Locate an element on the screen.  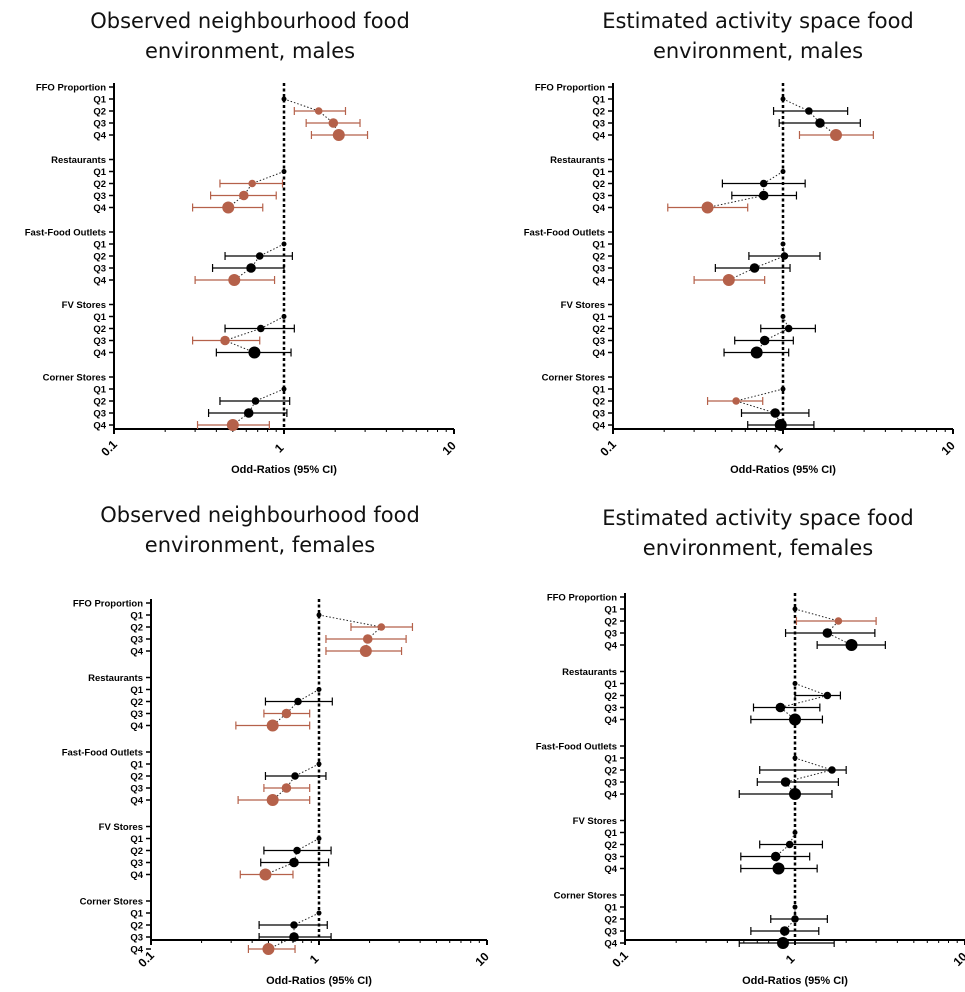
panel-3-title-line2: environment, females is located at coordinates (260, 545).